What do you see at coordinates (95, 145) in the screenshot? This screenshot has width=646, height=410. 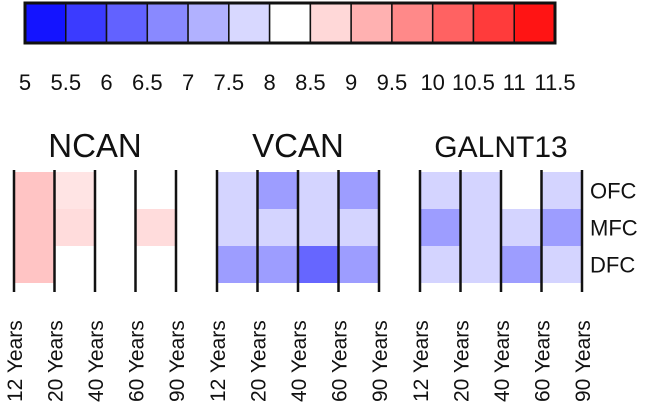 I see `panel-title: NCAN` at bounding box center [95, 145].